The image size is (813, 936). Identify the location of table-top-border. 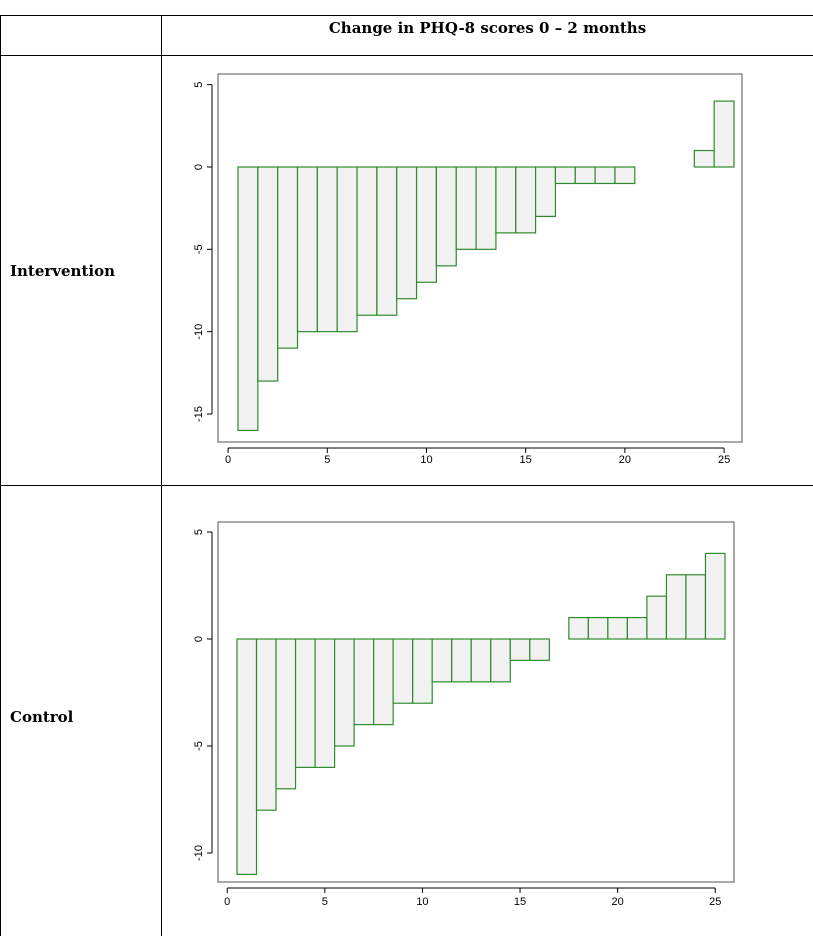
(406, 15).